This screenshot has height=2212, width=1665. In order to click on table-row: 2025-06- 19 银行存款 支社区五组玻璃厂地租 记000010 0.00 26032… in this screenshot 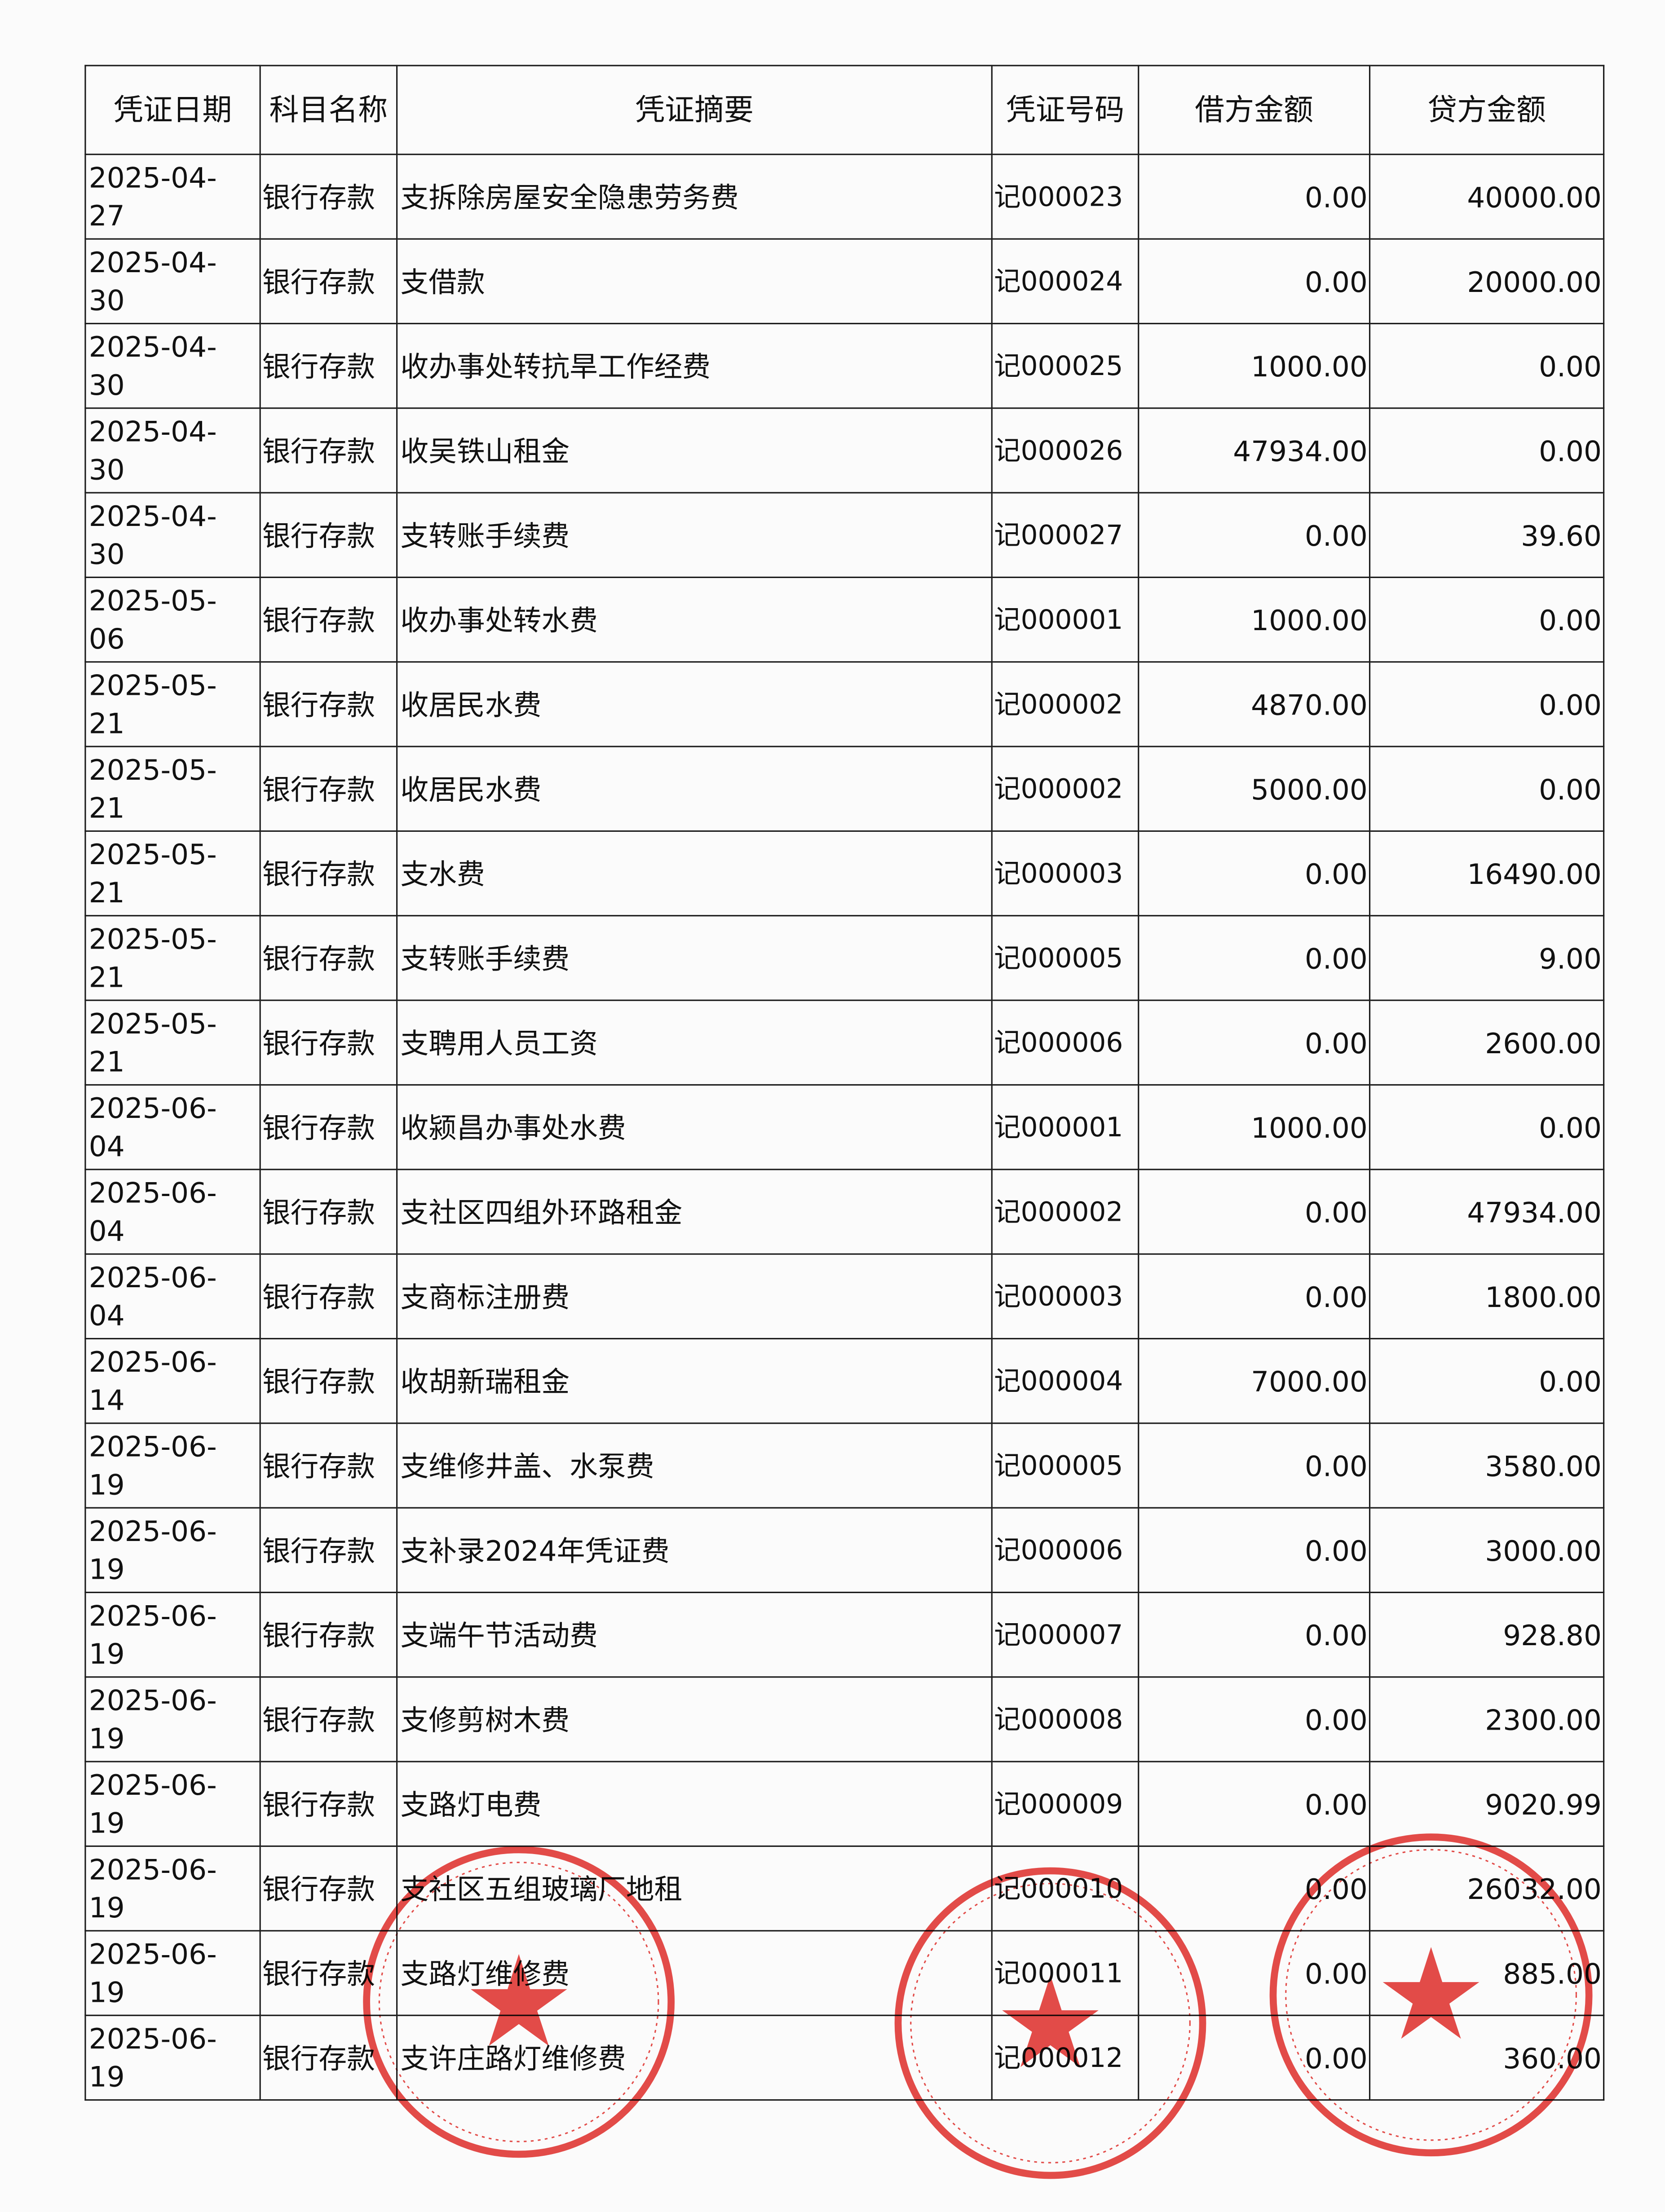, I will do `click(845, 1888)`.